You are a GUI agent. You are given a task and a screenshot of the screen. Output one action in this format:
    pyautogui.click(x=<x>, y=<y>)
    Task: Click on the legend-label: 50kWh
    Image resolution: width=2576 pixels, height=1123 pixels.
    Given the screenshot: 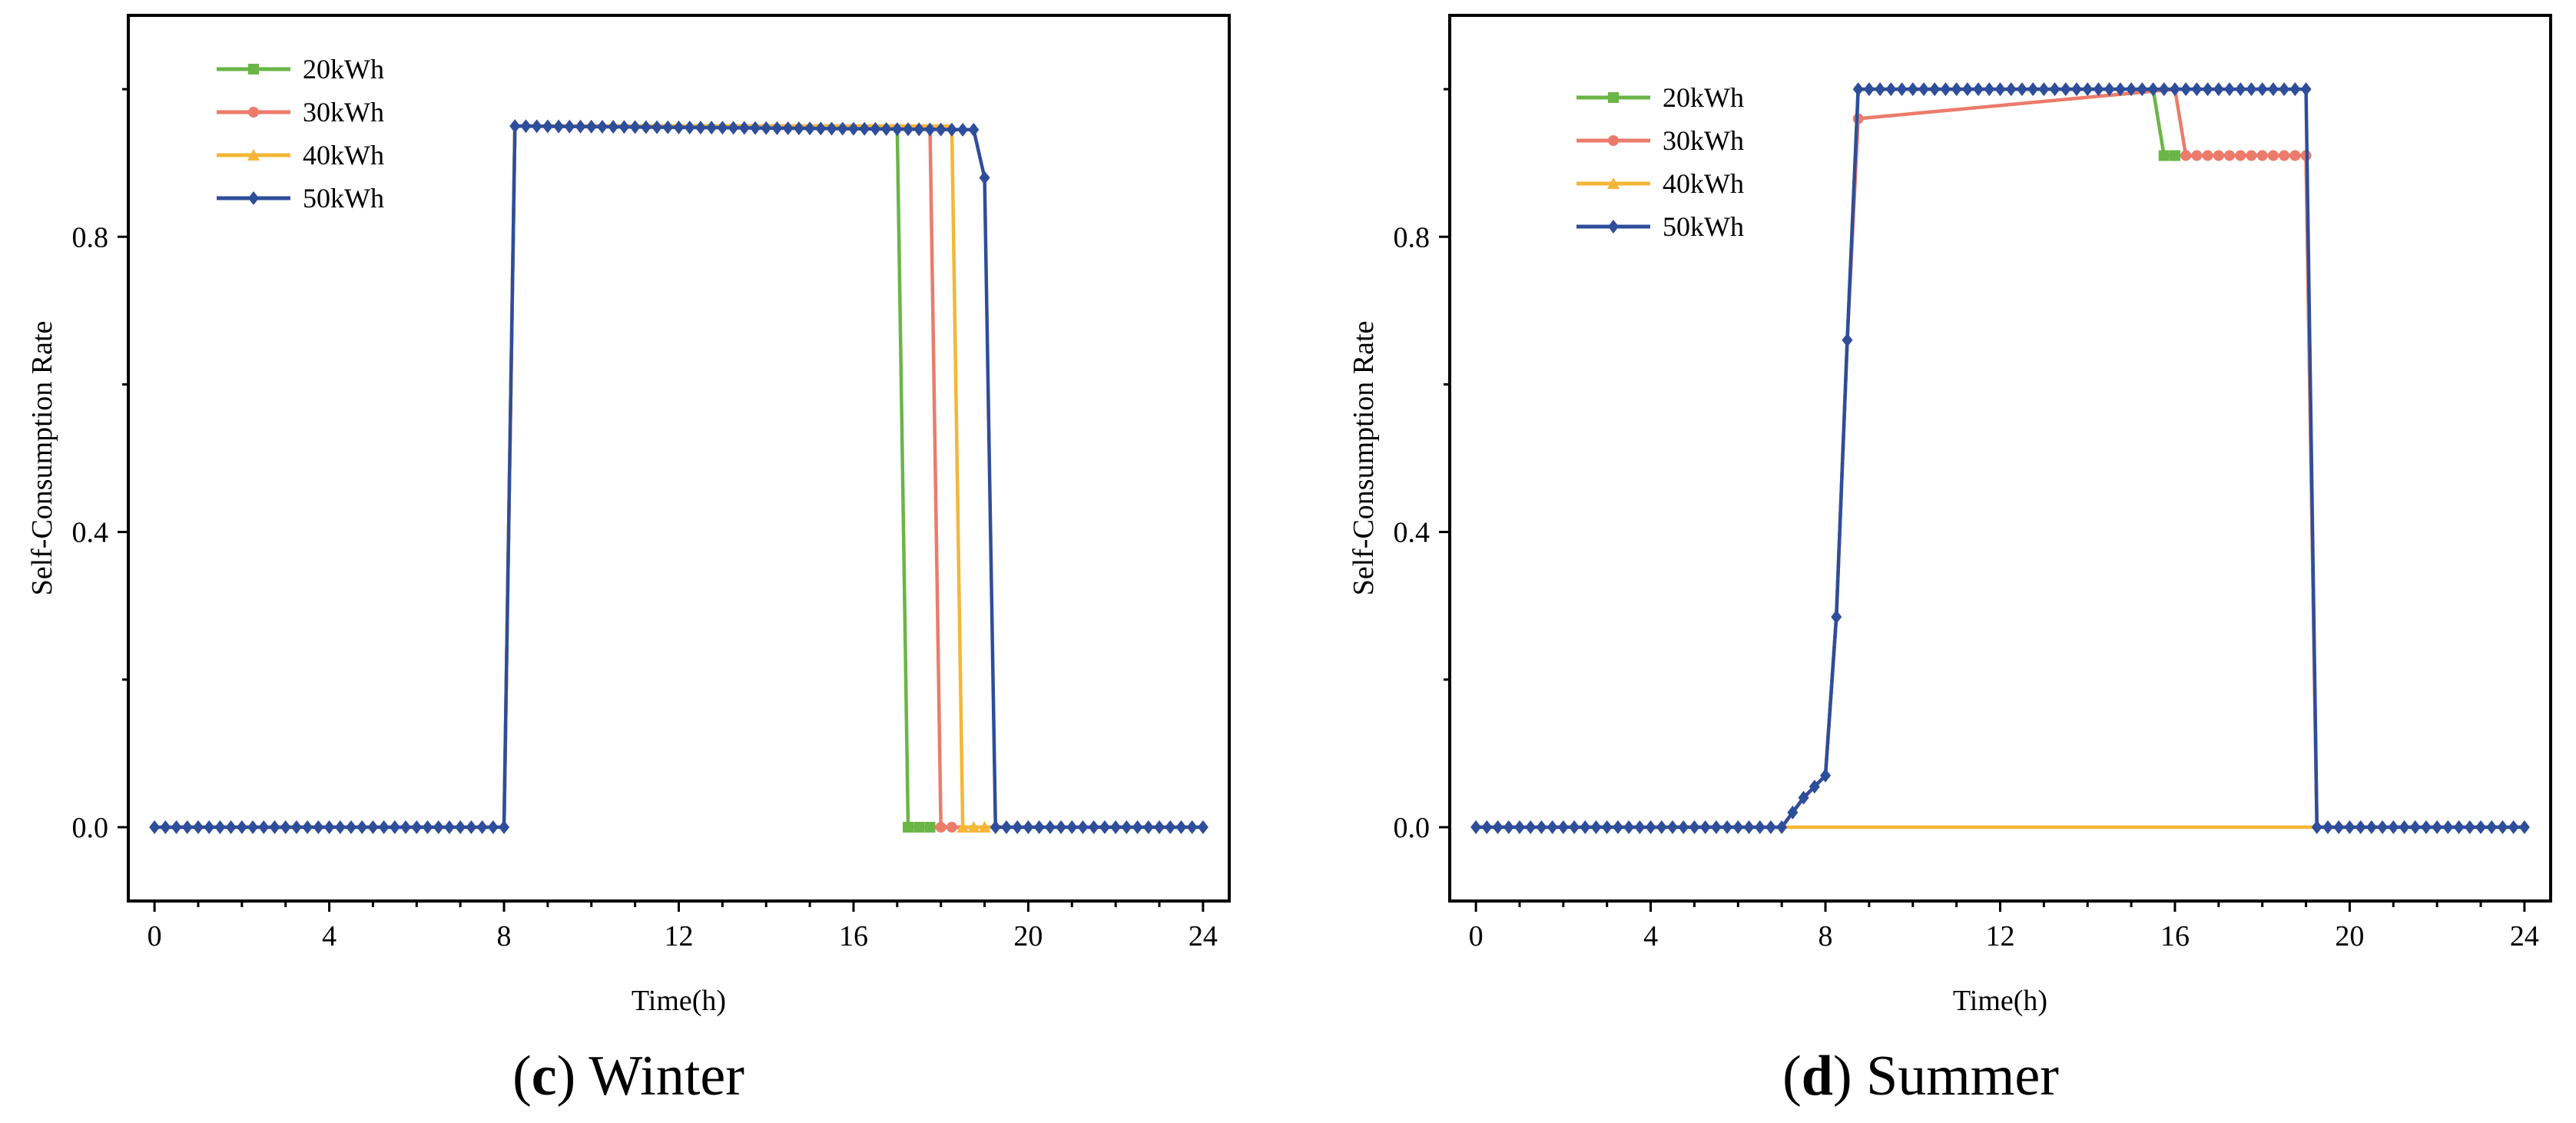 What is the action you would take?
    pyautogui.click(x=1703, y=226)
    